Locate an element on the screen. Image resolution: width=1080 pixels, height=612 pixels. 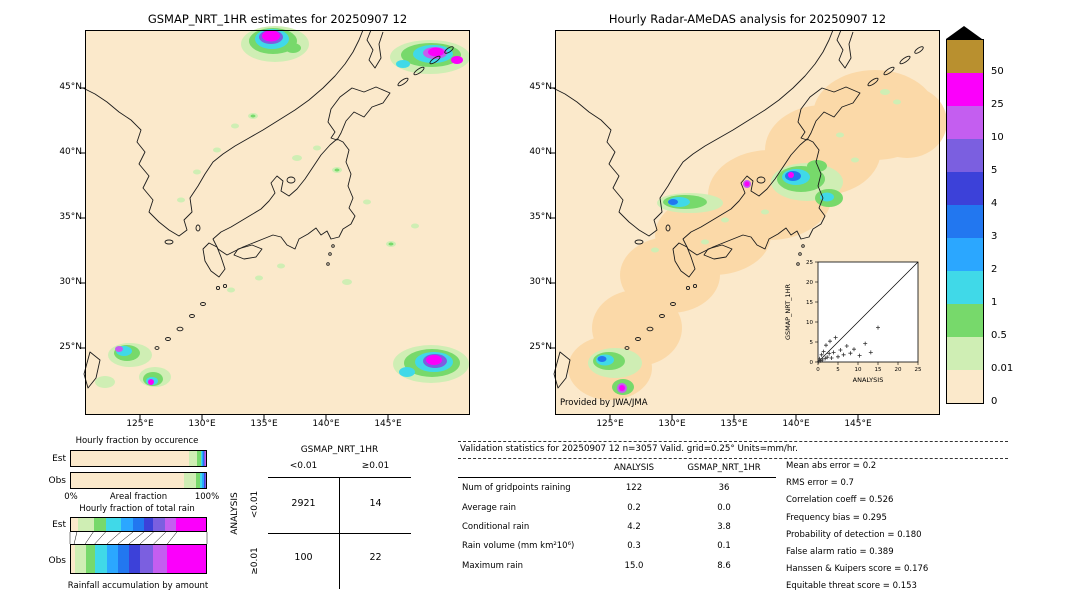
lon-tick: 135°E is located at coordinates (734, 424).